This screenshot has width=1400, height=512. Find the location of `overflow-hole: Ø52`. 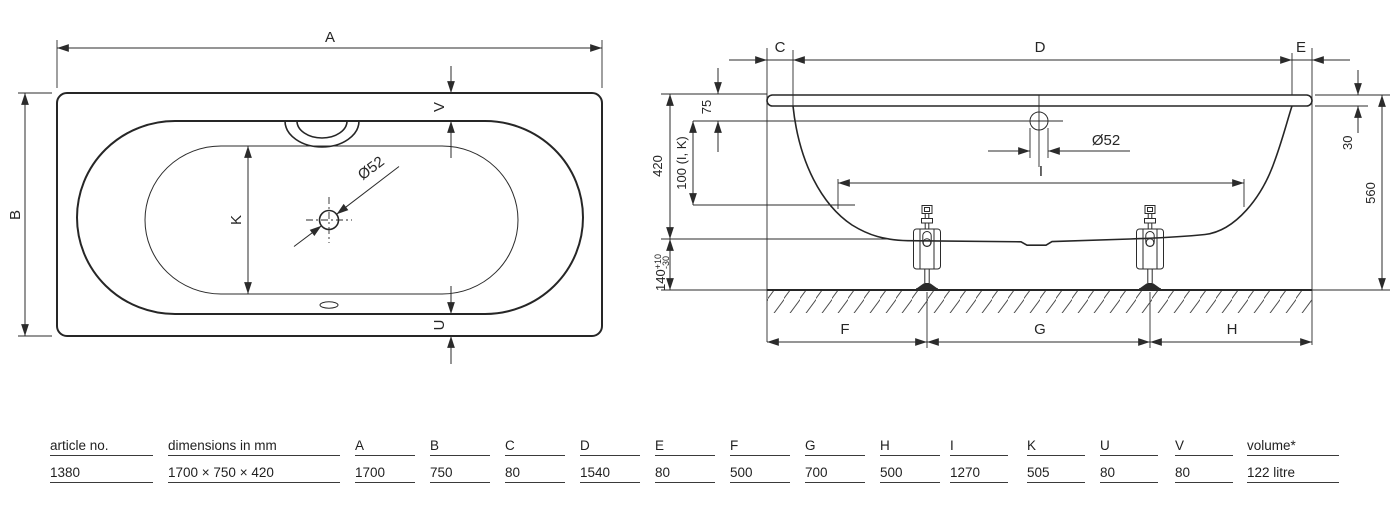

overflow-hole: Ø52 is located at coordinates (1059, 131).